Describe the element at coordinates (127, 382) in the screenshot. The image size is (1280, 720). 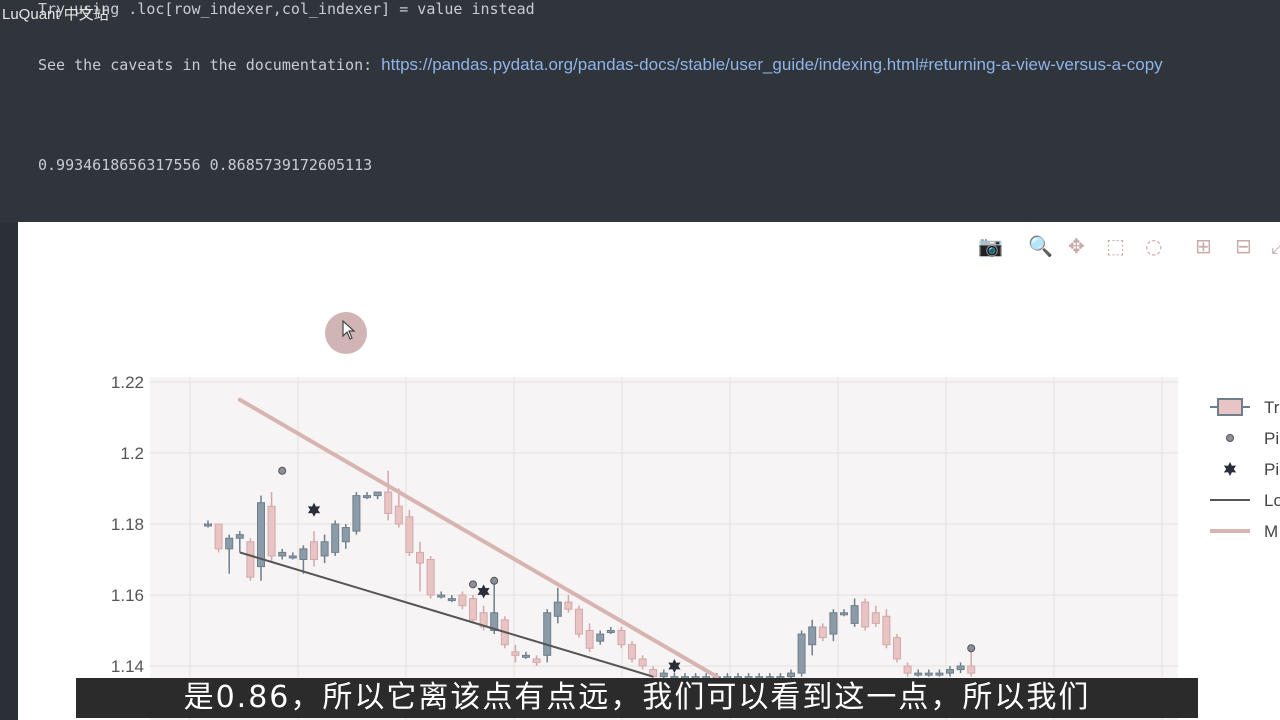
I see `y-tick-label: 1.22` at that location.